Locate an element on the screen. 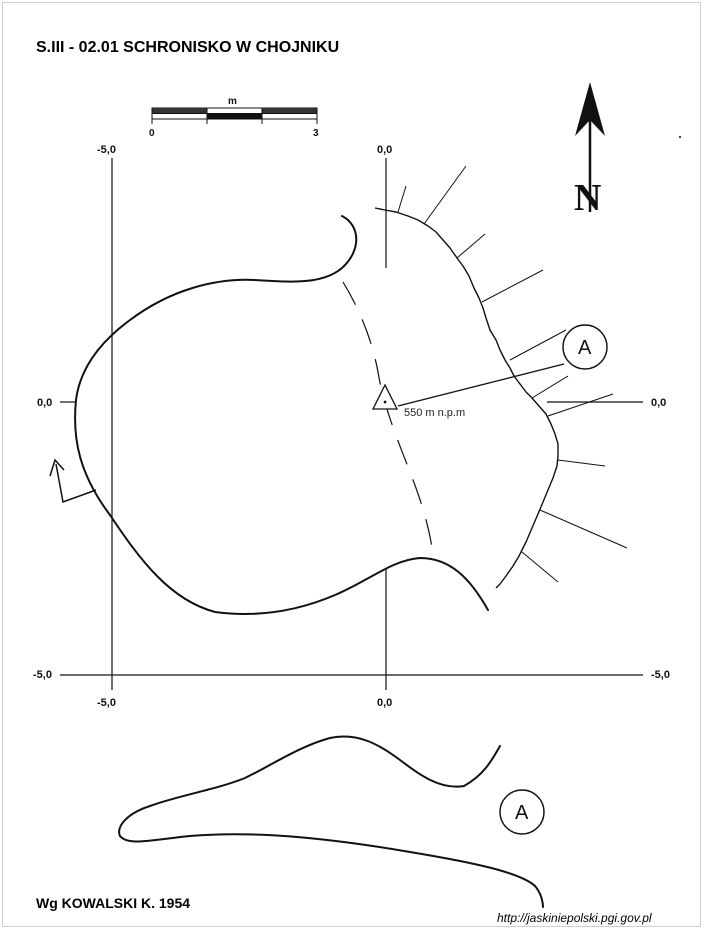  survey-station is located at coordinates (468, 386).